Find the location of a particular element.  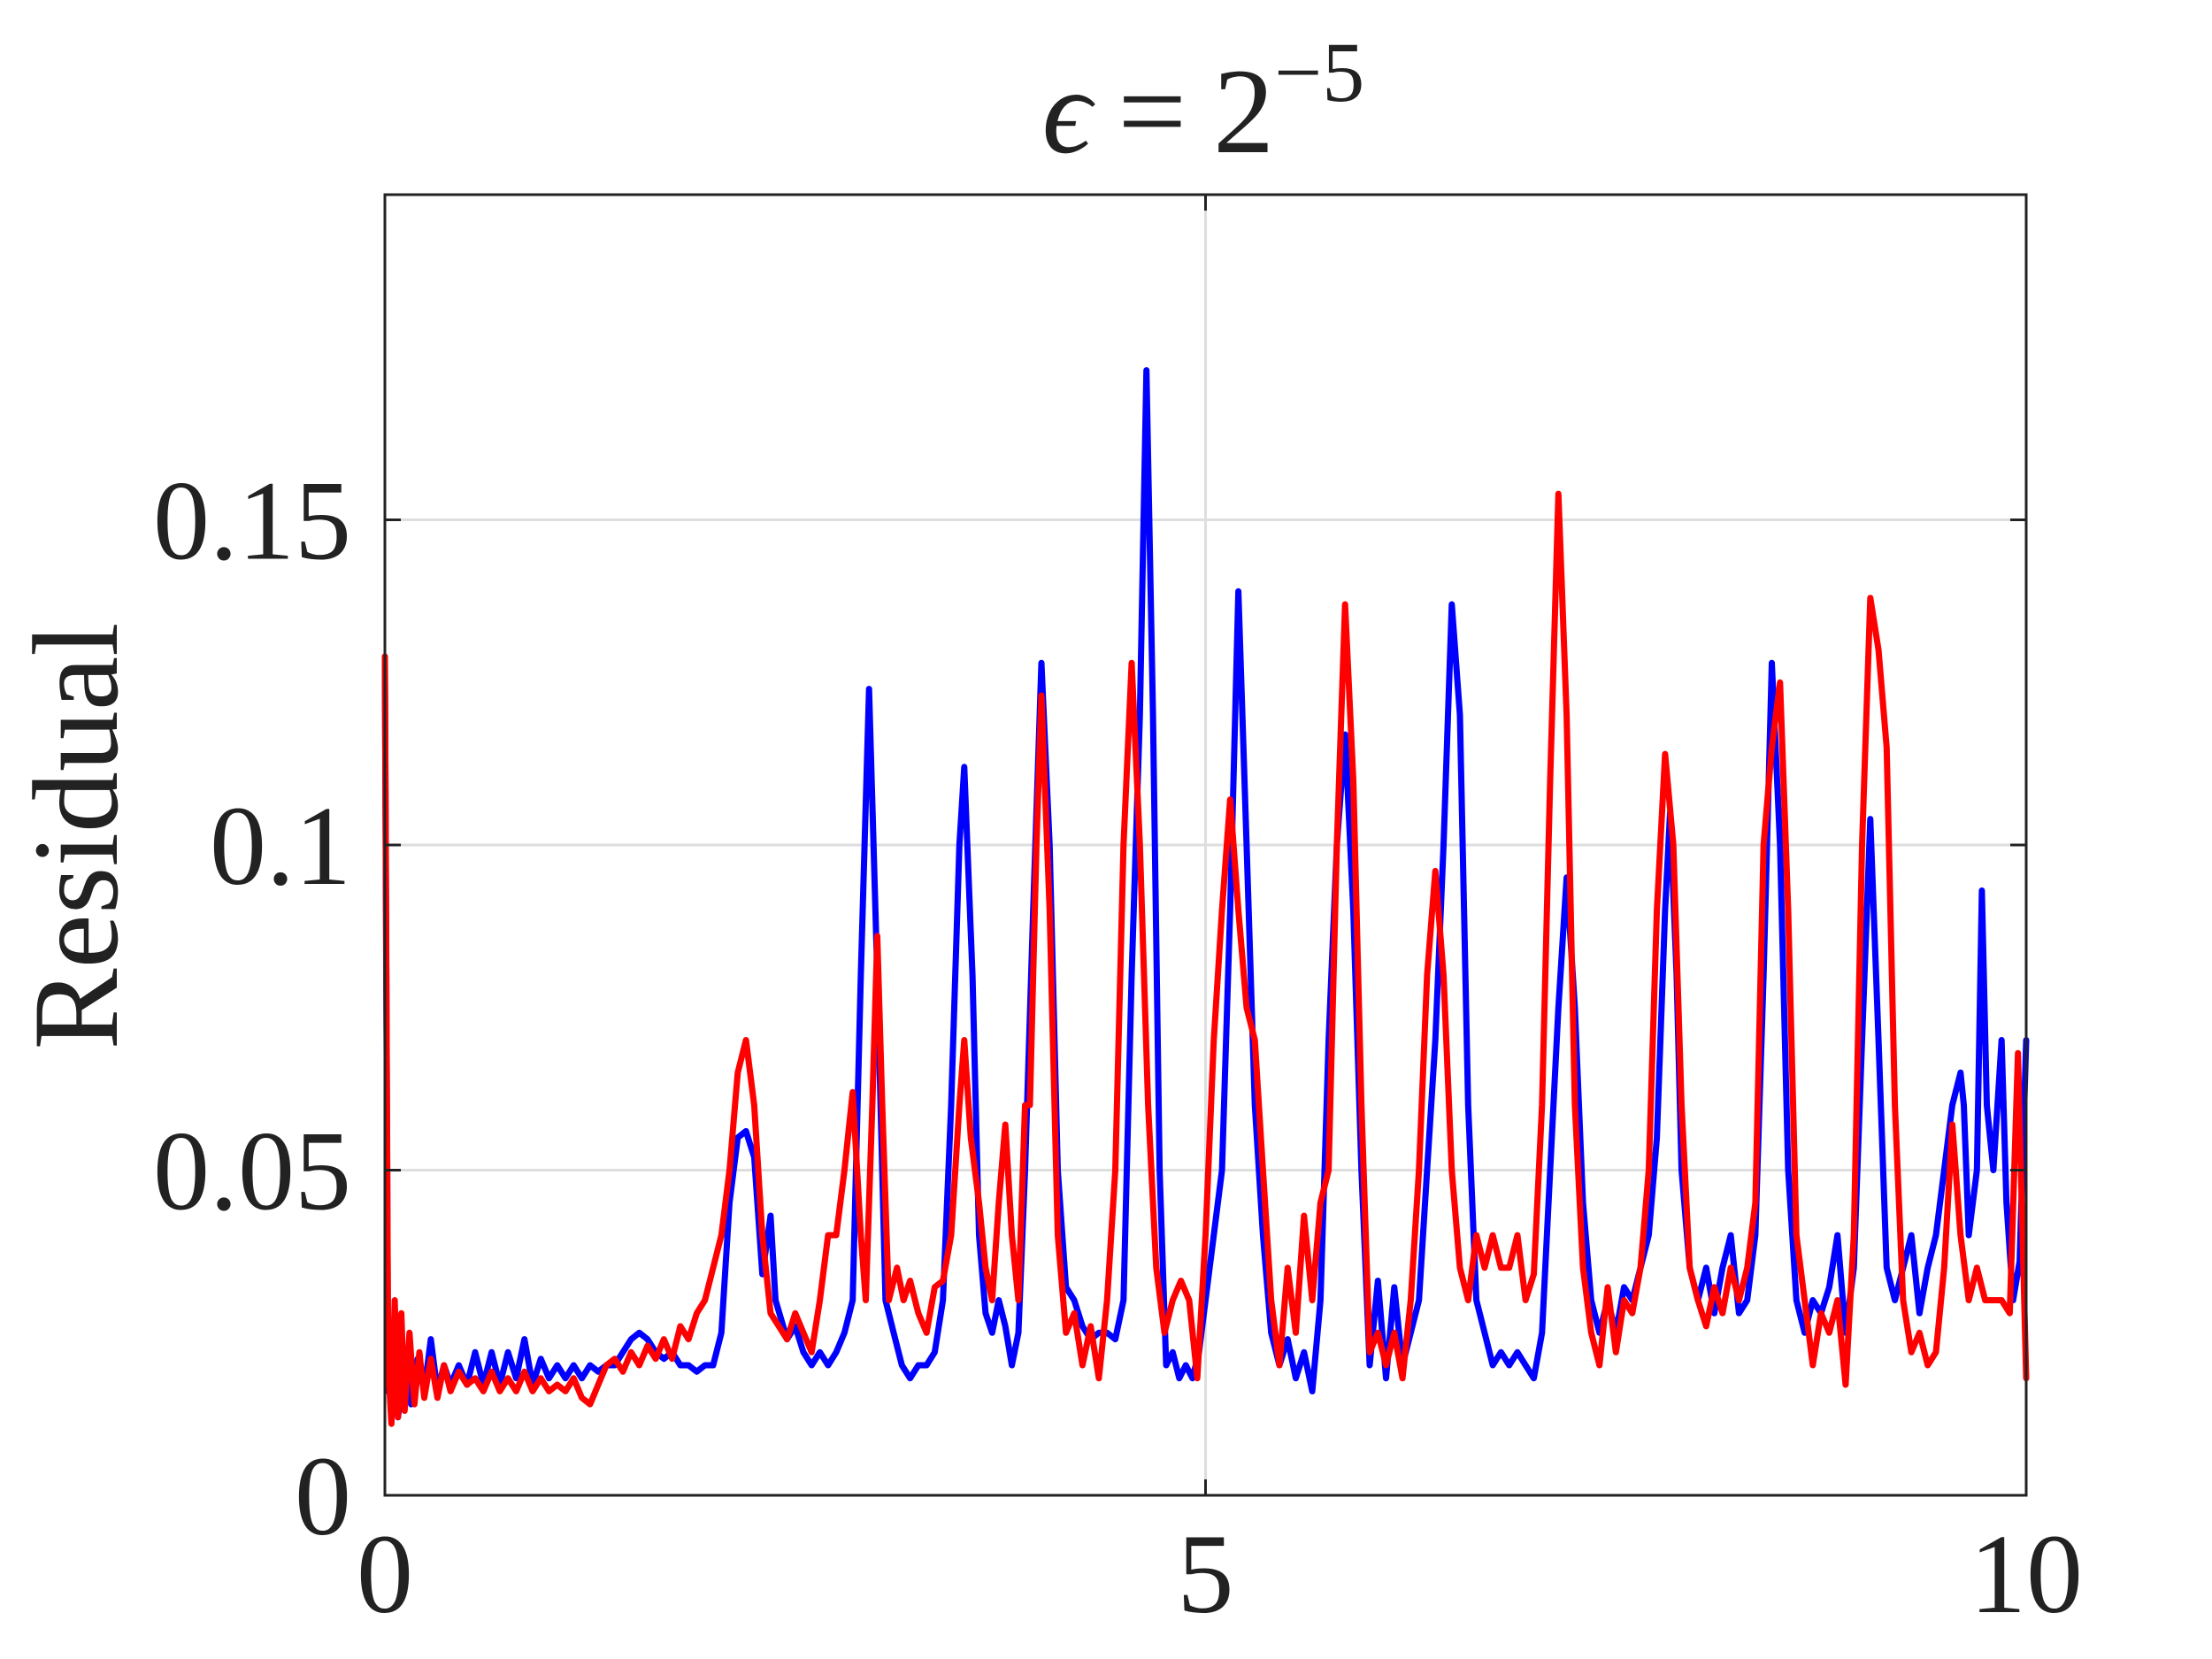

y-axis-title: Residual is located at coordinates (76, 837).